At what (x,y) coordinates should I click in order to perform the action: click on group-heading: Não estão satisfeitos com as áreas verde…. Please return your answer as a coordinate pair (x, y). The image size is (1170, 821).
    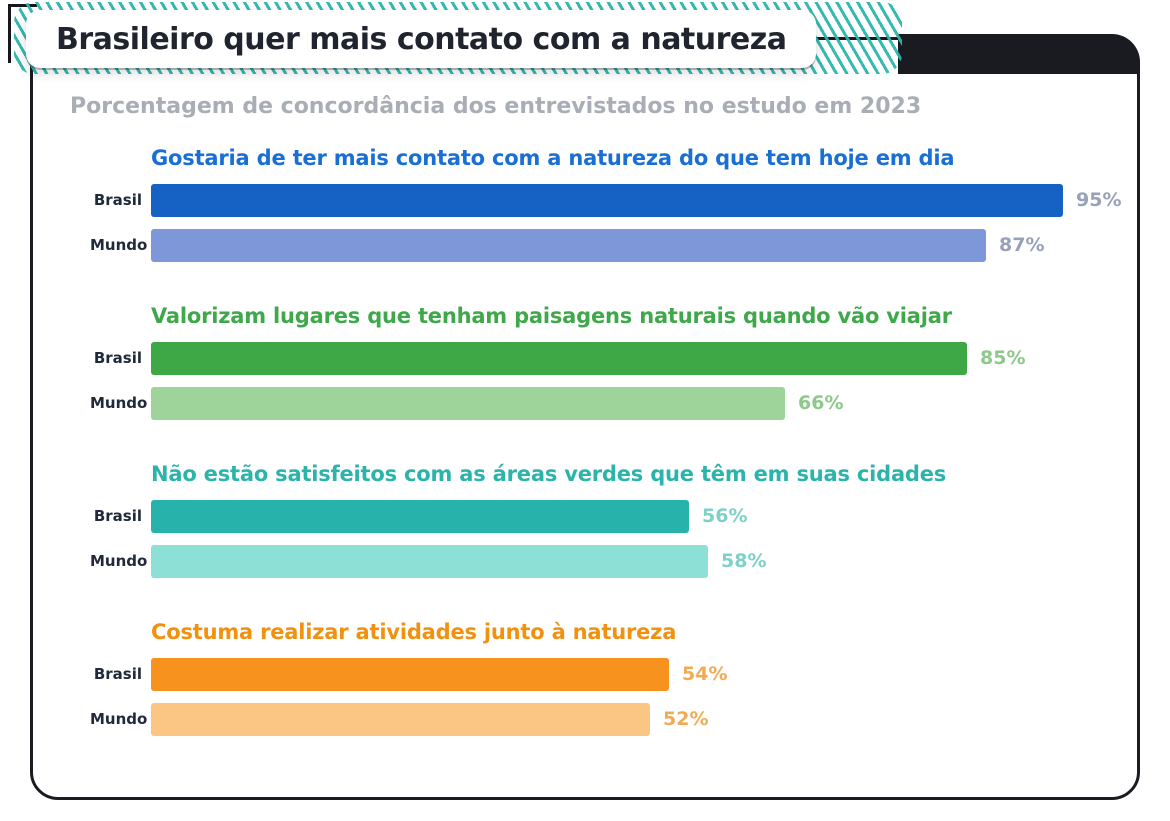
    Looking at the image, I should click on (549, 474).